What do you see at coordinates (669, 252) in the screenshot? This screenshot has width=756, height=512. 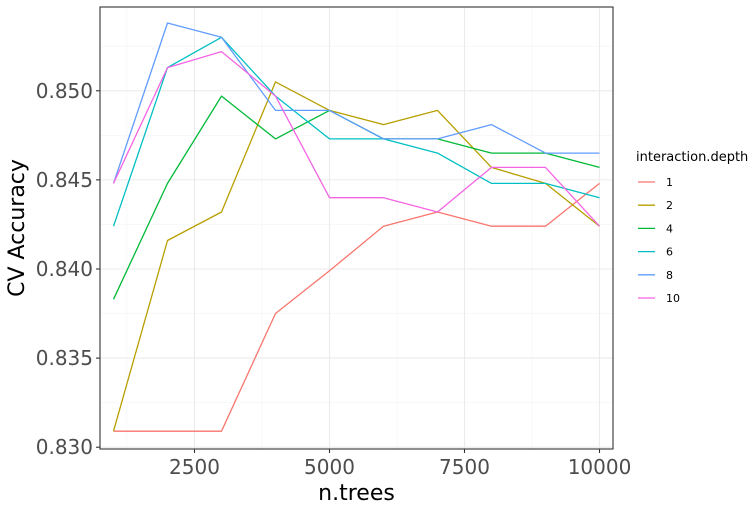 I see `legend-label-6: 6` at bounding box center [669, 252].